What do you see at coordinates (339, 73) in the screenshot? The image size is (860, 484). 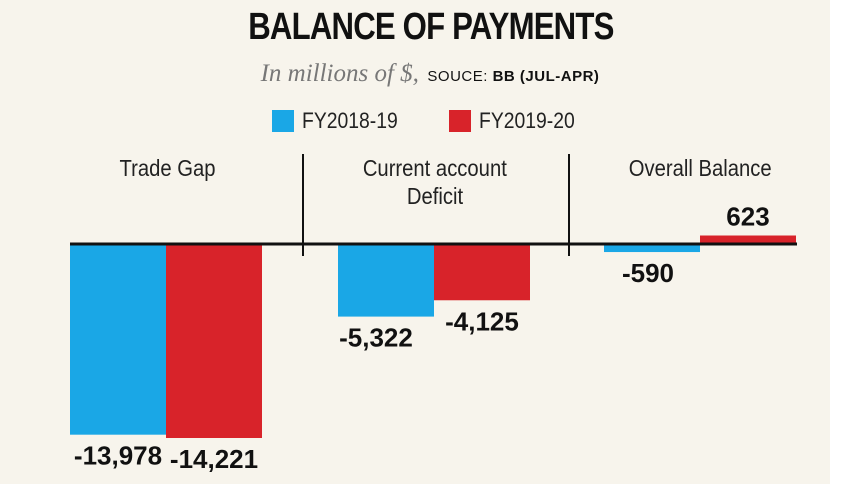 I see `unit-subtitle: In millions of $,` at bounding box center [339, 73].